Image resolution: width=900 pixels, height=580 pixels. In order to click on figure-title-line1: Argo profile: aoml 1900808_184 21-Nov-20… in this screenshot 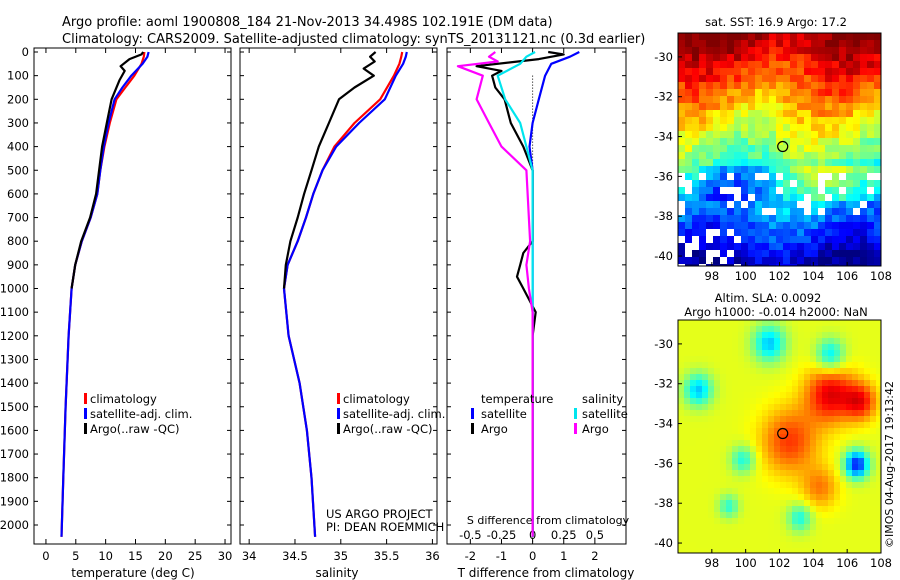, I will do `click(307, 22)`.